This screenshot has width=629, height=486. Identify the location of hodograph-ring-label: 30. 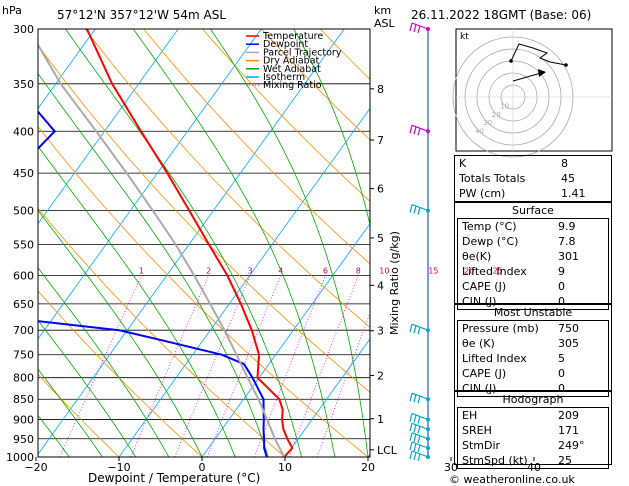
(487, 123).